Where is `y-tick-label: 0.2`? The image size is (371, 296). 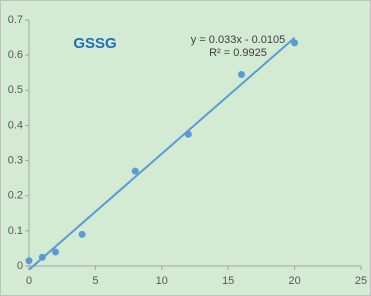
y-tick-label: 0.2 is located at coordinates (15, 196).